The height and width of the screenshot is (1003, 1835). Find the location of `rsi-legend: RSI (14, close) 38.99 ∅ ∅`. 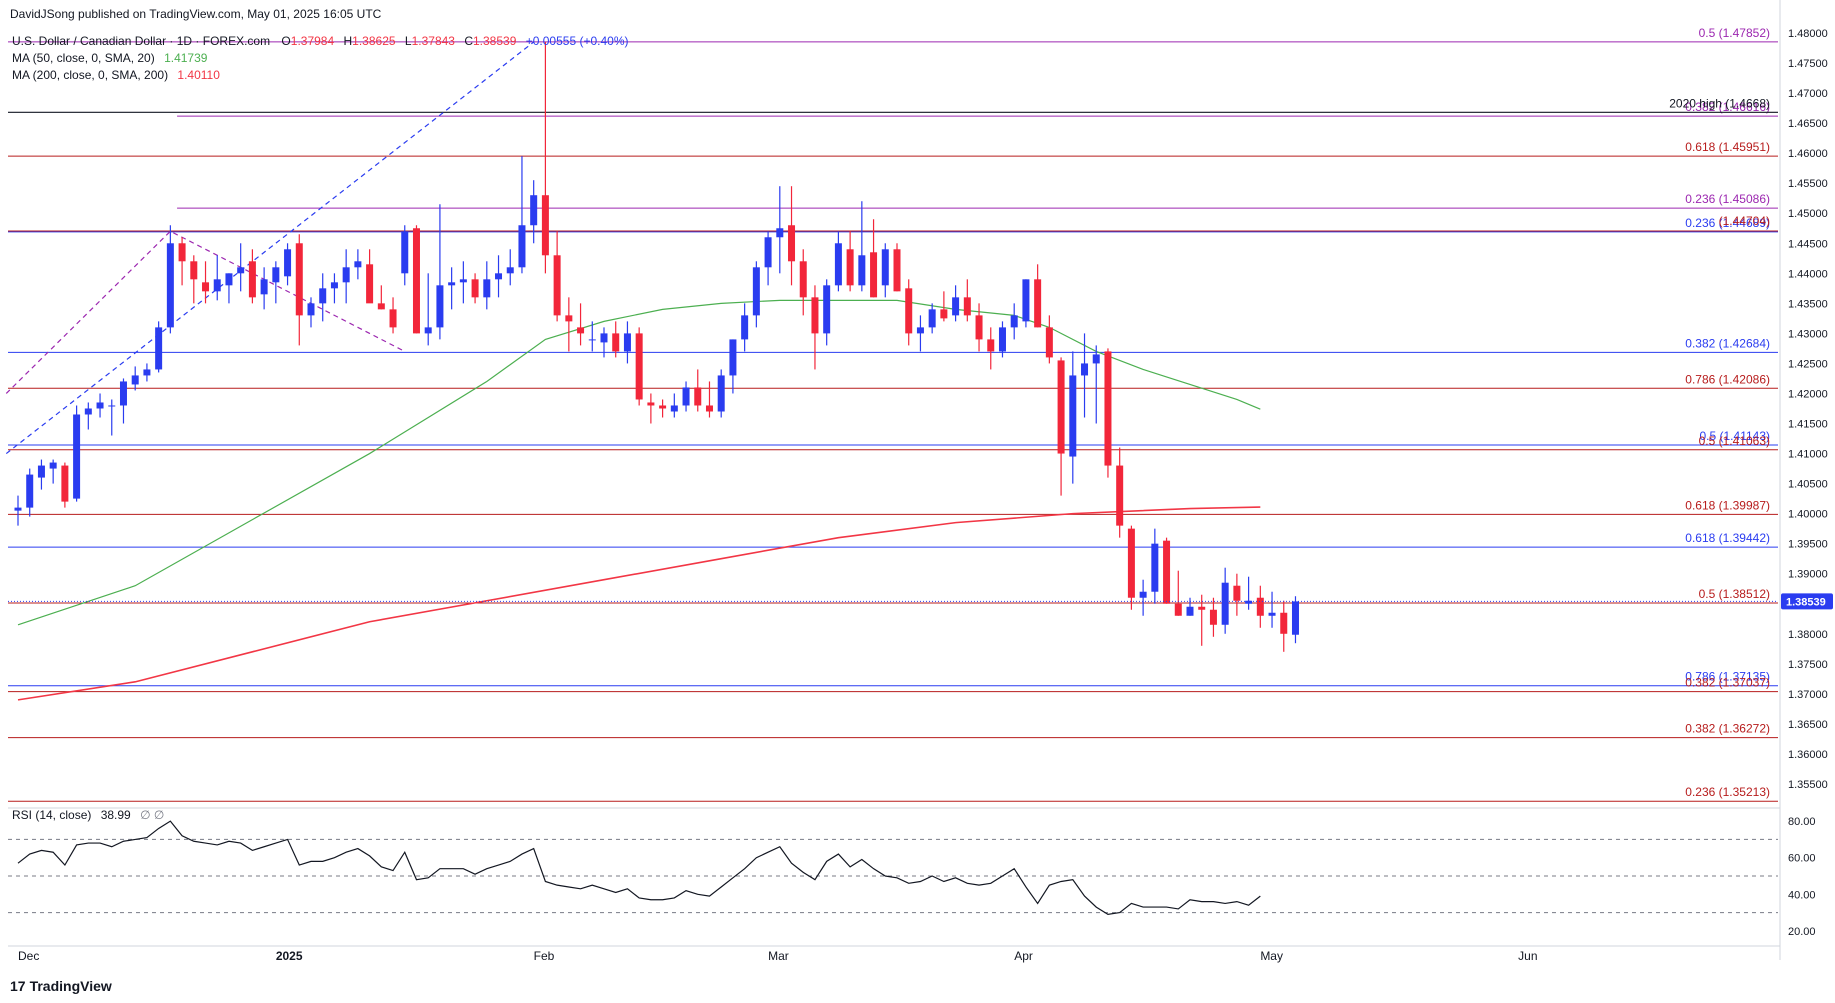

rsi-legend: RSI (14, close) 38.99 ∅ ∅ is located at coordinates (88, 815).